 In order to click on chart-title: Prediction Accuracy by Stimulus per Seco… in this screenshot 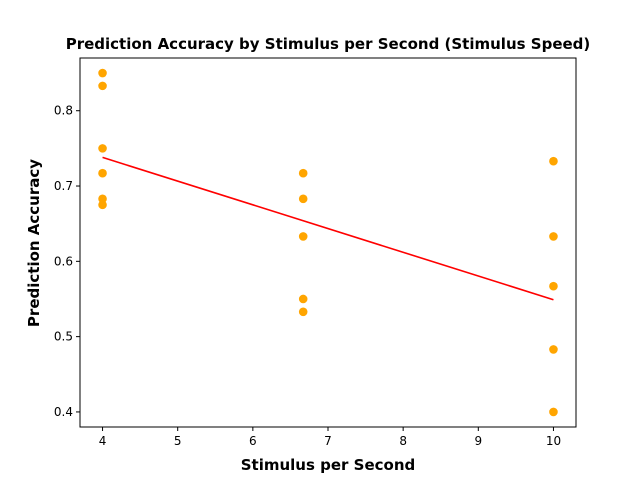, I will do `click(328, 44)`.